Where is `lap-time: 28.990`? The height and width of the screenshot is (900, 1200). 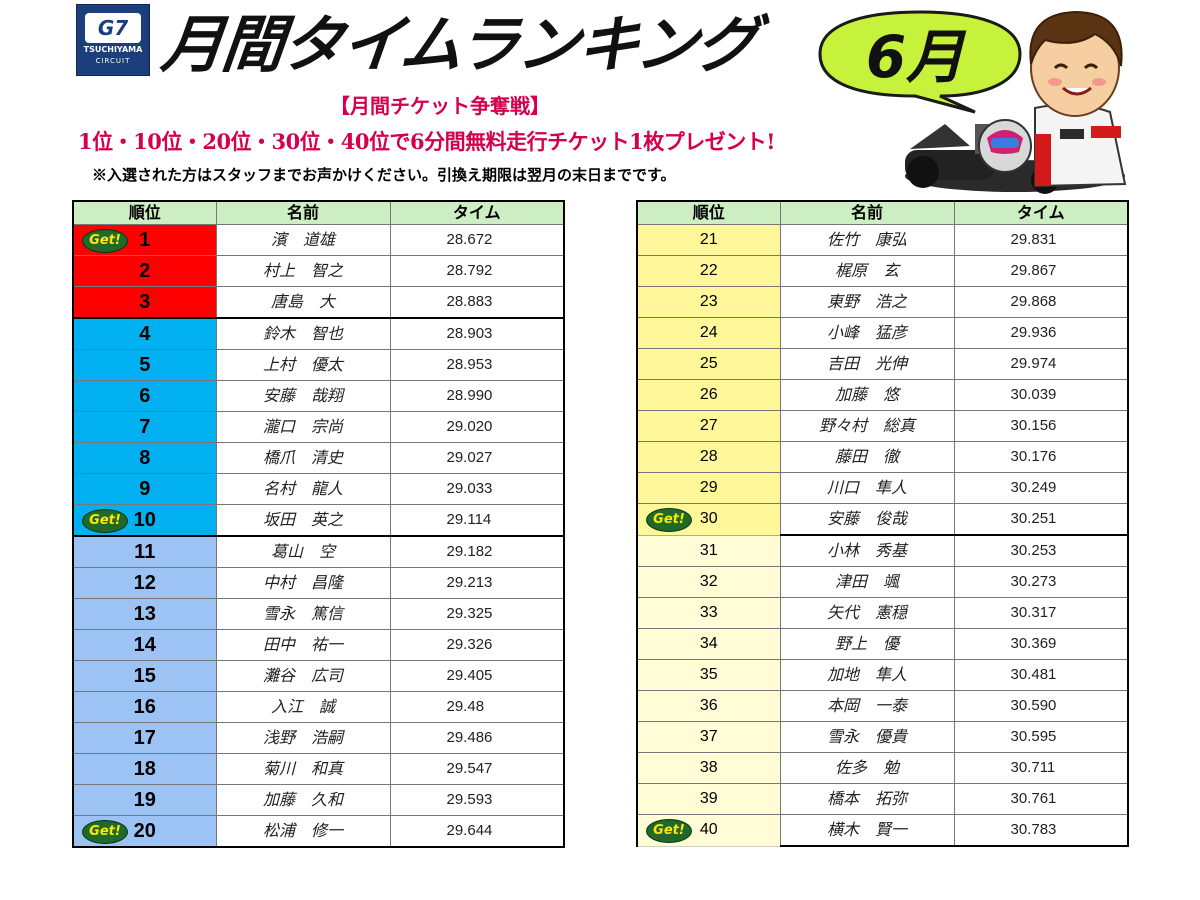 lap-time: 28.990 is located at coordinates (477, 396).